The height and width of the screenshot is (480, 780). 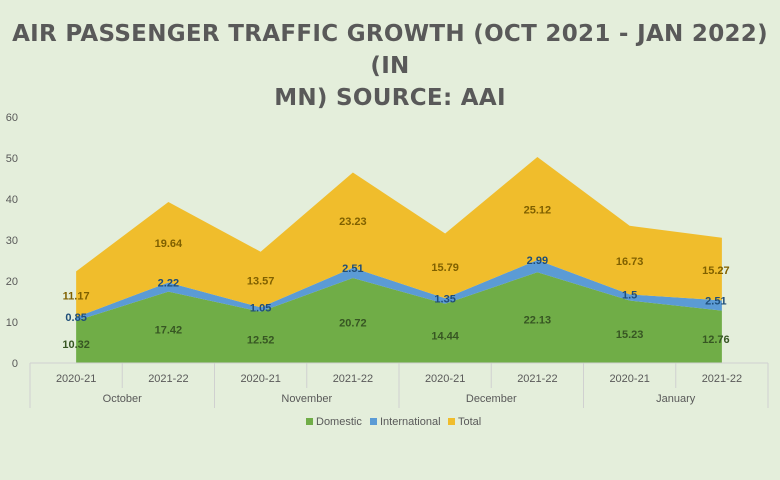 What do you see at coordinates (390, 98) in the screenshot?
I see `chart-title-line-2: MN) SOURCE: AAI` at bounding box center [390, 98].